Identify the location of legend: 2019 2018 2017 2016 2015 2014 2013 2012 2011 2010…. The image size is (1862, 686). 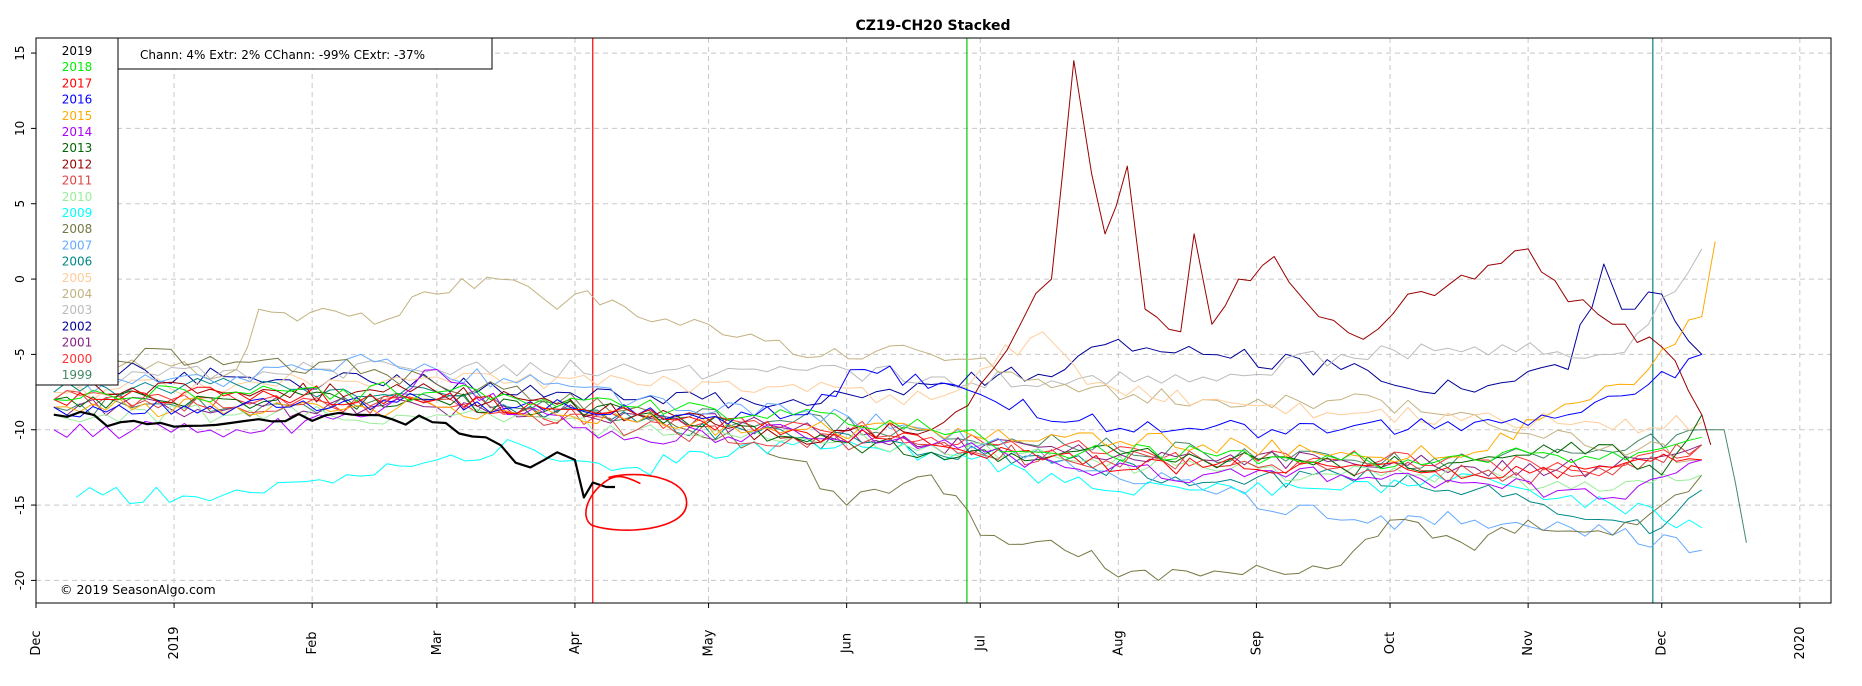
(77, 211).